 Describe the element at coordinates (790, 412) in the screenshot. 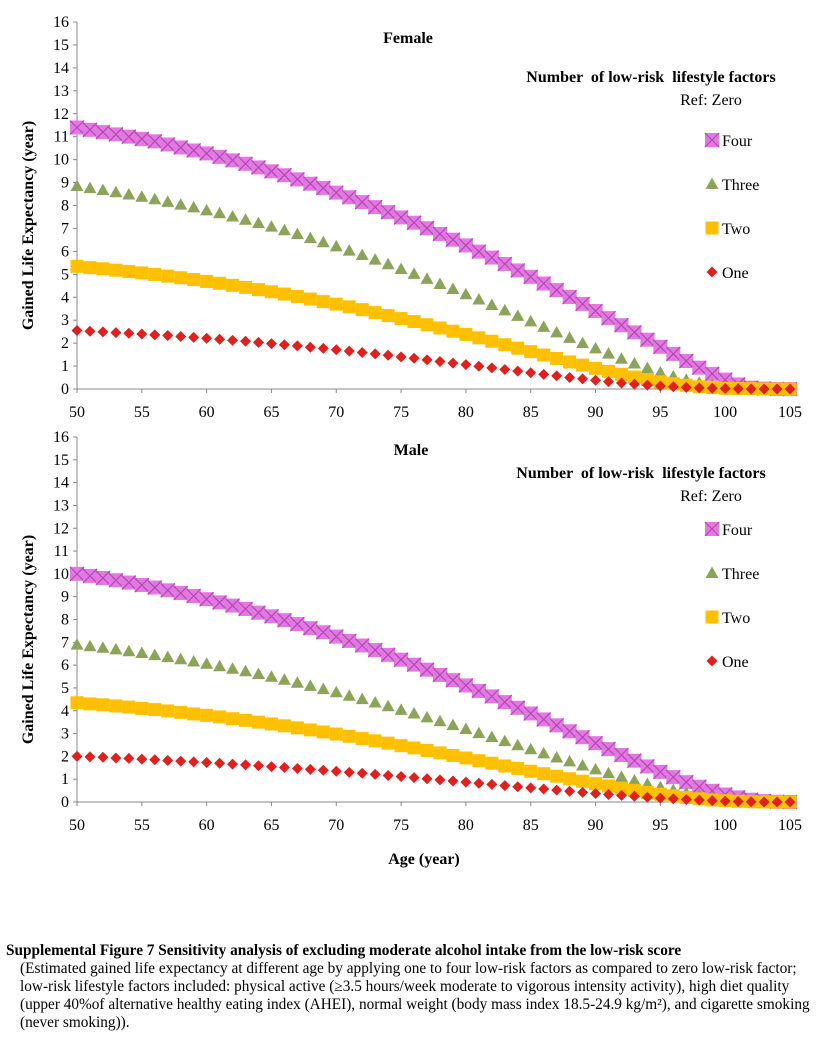

I see `x-tick-label: 105` at that location.